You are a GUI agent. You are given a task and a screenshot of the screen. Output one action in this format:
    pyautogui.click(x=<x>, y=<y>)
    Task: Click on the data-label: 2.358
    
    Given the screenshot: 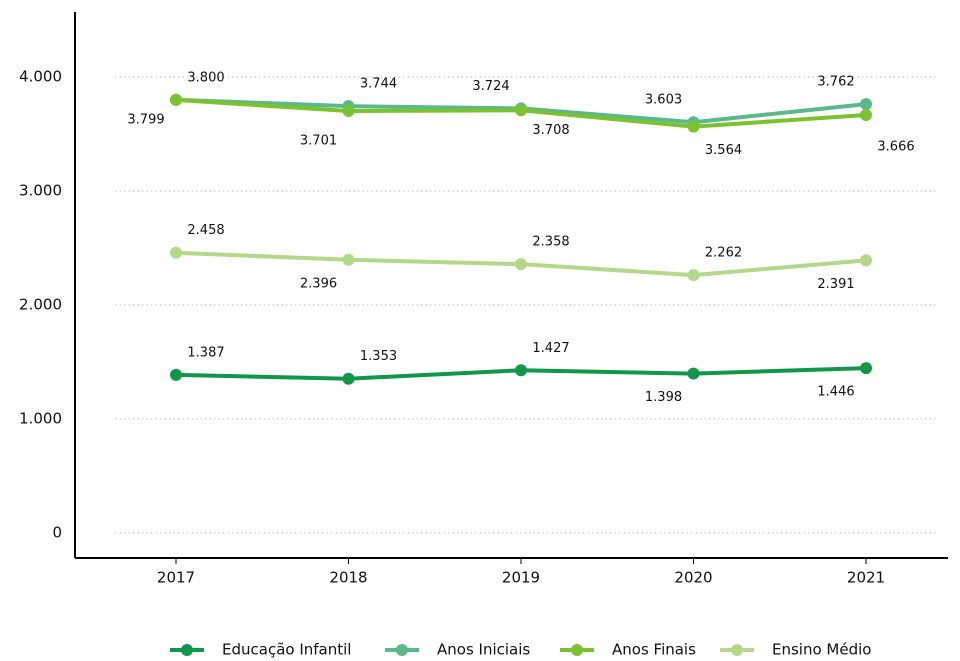 What is the action you would take?
    pyautogui.click(x=550, y=242)
    